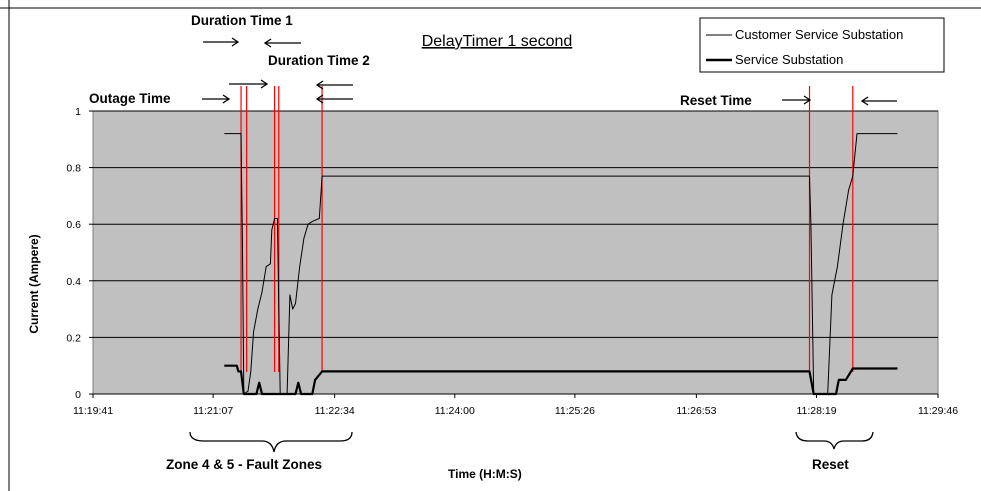 The width and height of the screenshot is (981, 491). Describe the element at coordinates (73, 338) in the screenshot. I see `y-tick-label: 0.2` at that location.